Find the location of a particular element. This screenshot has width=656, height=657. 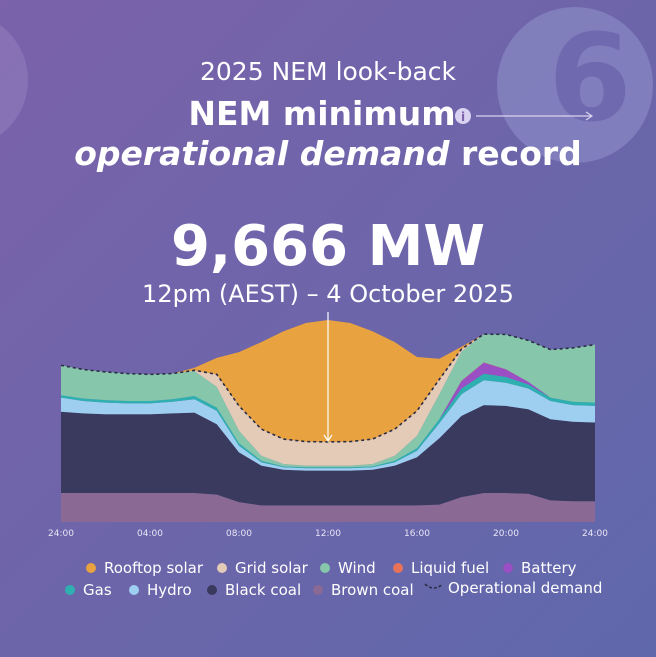

legend-label: Battery is located at coordinates (549, 568).